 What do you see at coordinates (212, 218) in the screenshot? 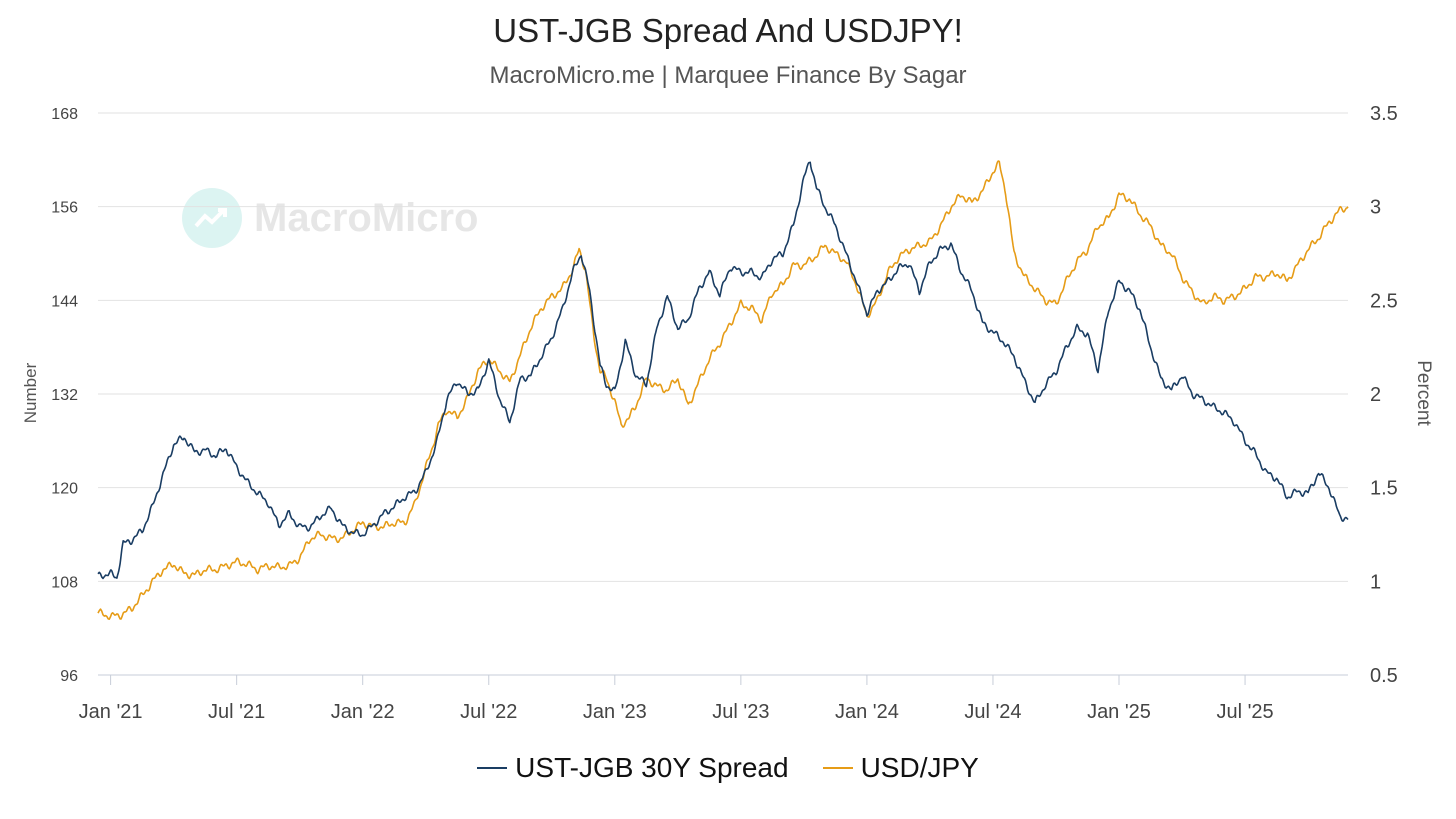
I see `trend-chart-icon` at bounding box center [212, 218].